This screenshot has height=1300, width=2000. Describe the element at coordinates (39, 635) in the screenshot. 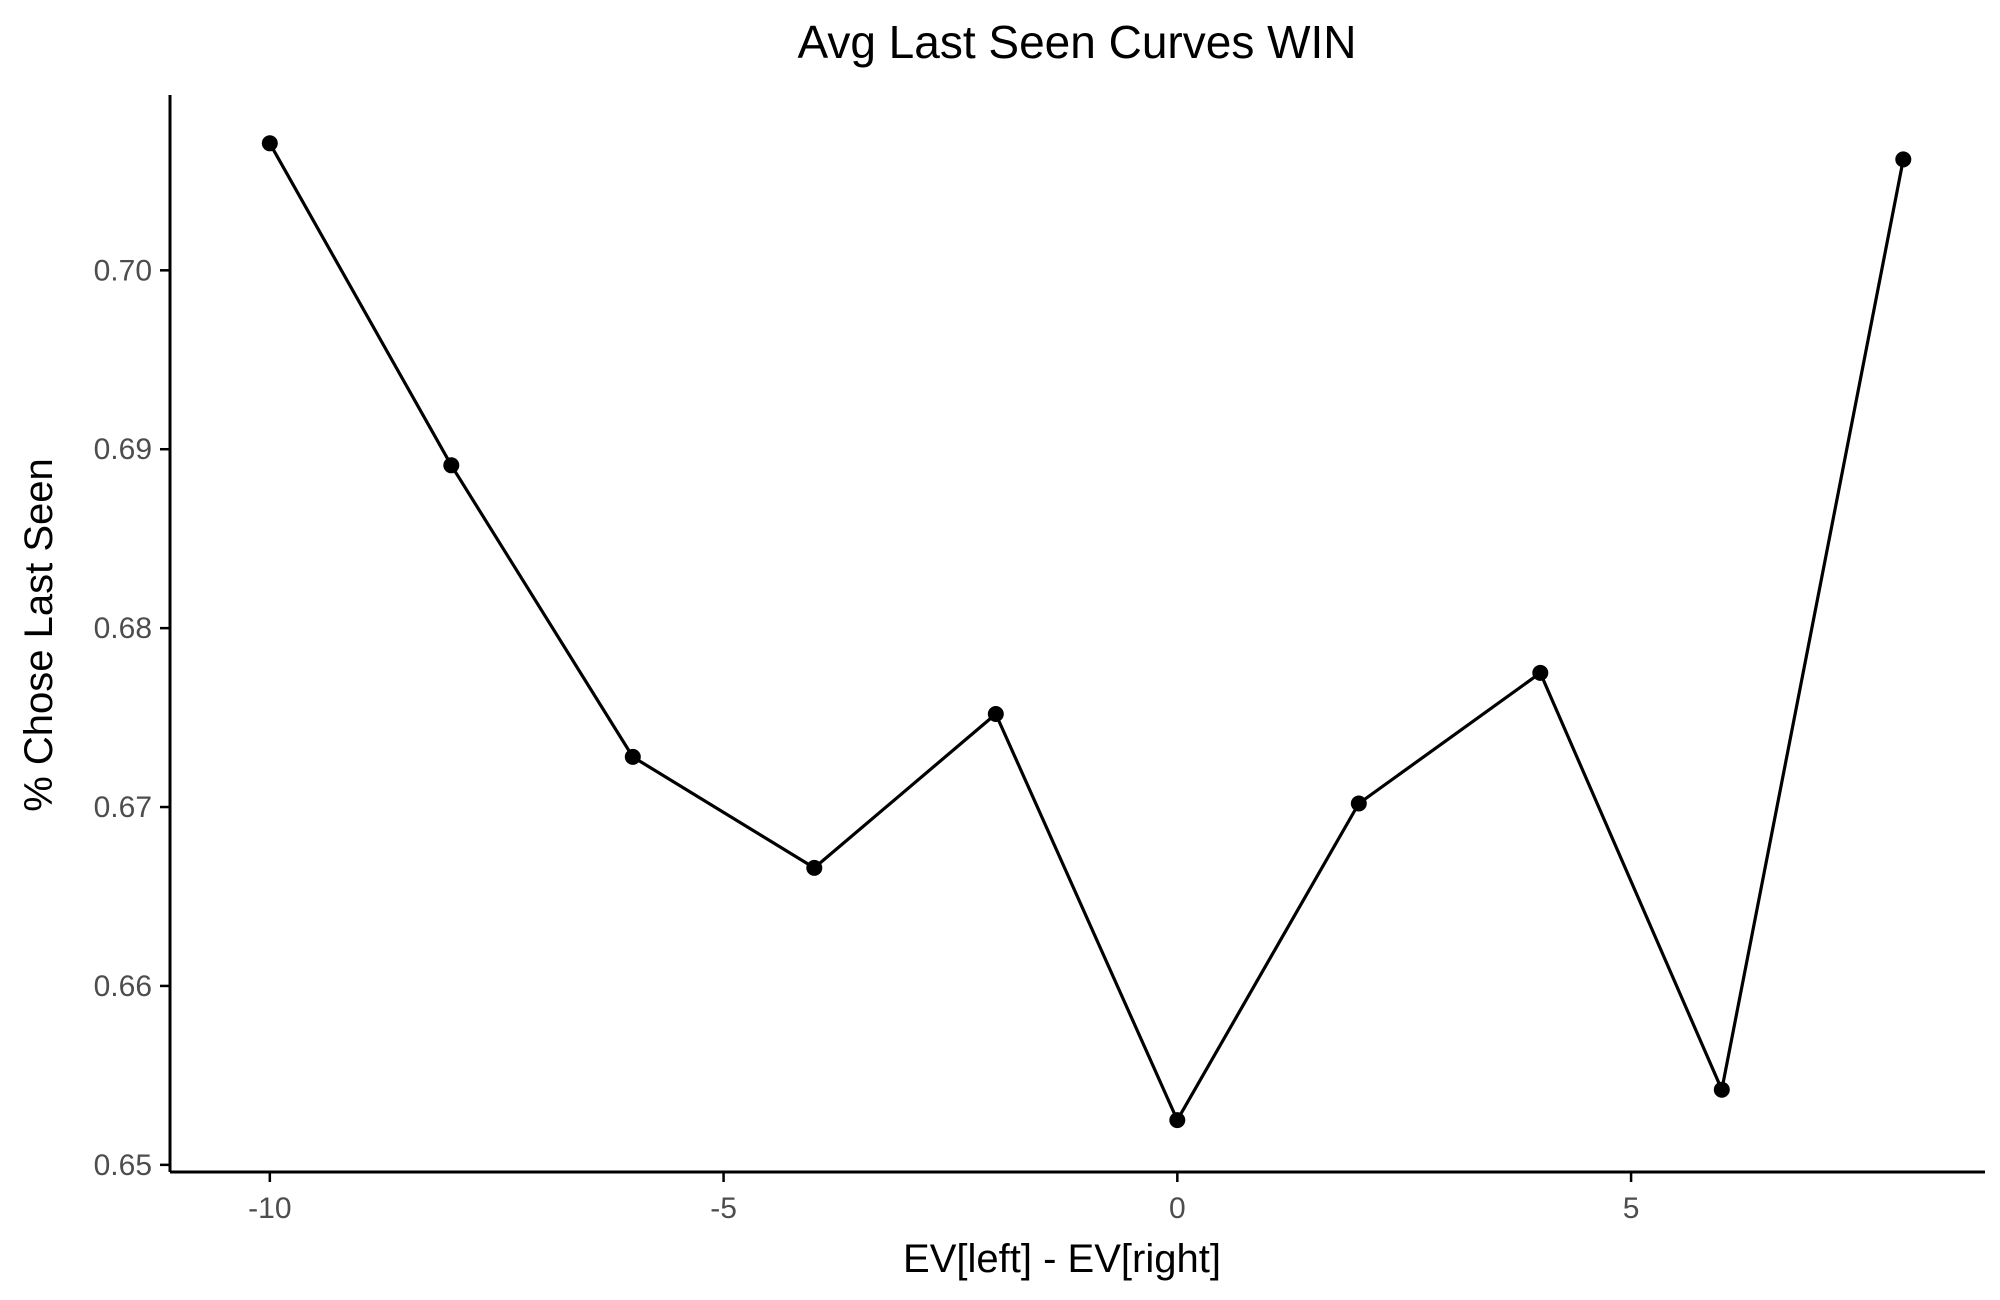

I see `y-axis-title: % Chose Last Seen` at that location.